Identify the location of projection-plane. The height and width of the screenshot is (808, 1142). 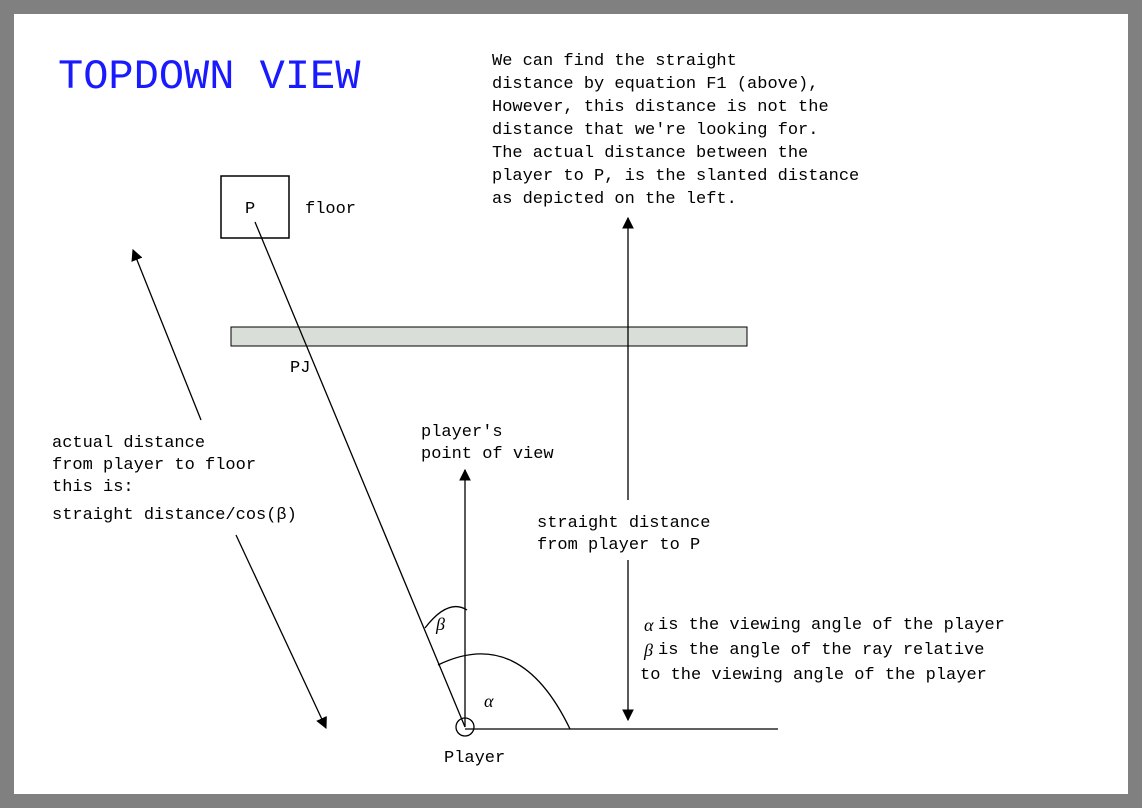
(489, 336).